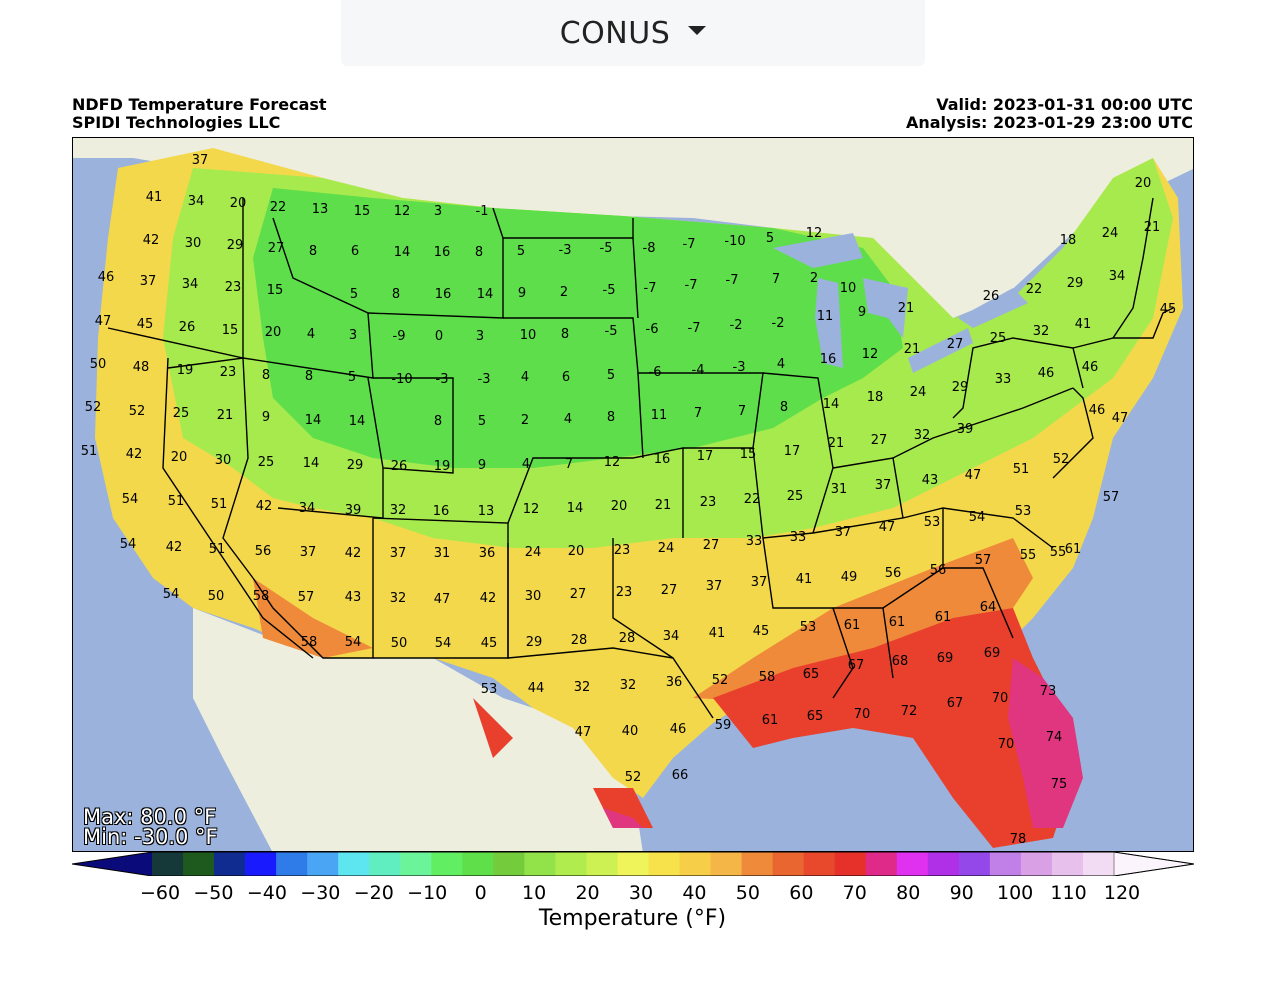  I want to click on colorbar-tick-label: 0, so click(480, 893).